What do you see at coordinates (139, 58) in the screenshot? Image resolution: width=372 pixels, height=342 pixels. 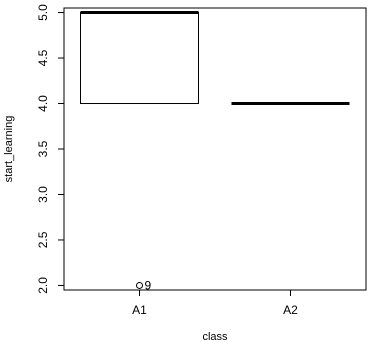 I see `box-A1` at bounding box center [139, 58].